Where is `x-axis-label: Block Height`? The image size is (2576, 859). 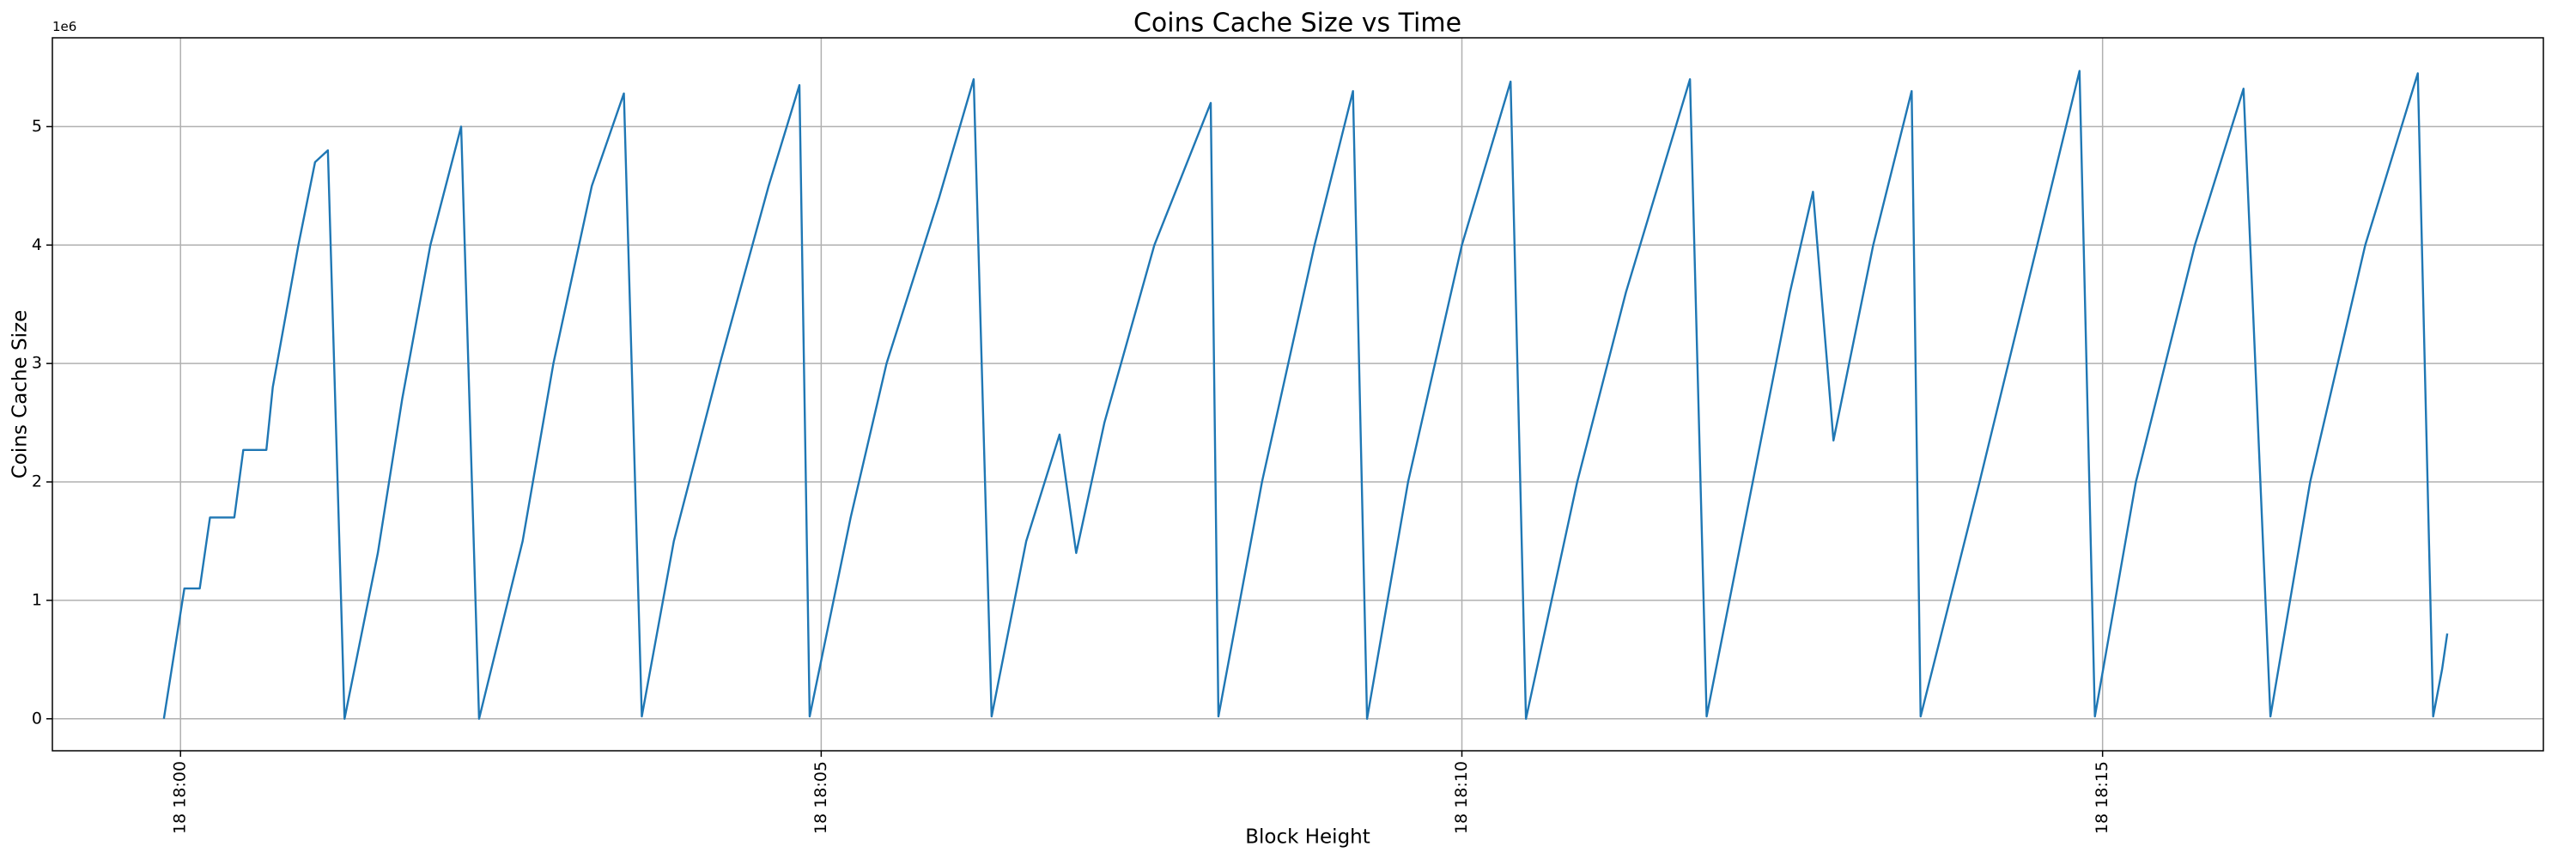
x-axis-label: Block Height is located at coordinates (1308, 837).